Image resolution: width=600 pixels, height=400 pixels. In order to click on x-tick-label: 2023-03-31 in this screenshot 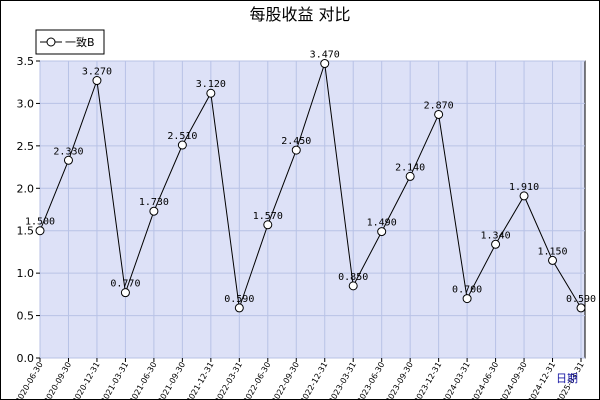, I will do `click(342, 380)`.